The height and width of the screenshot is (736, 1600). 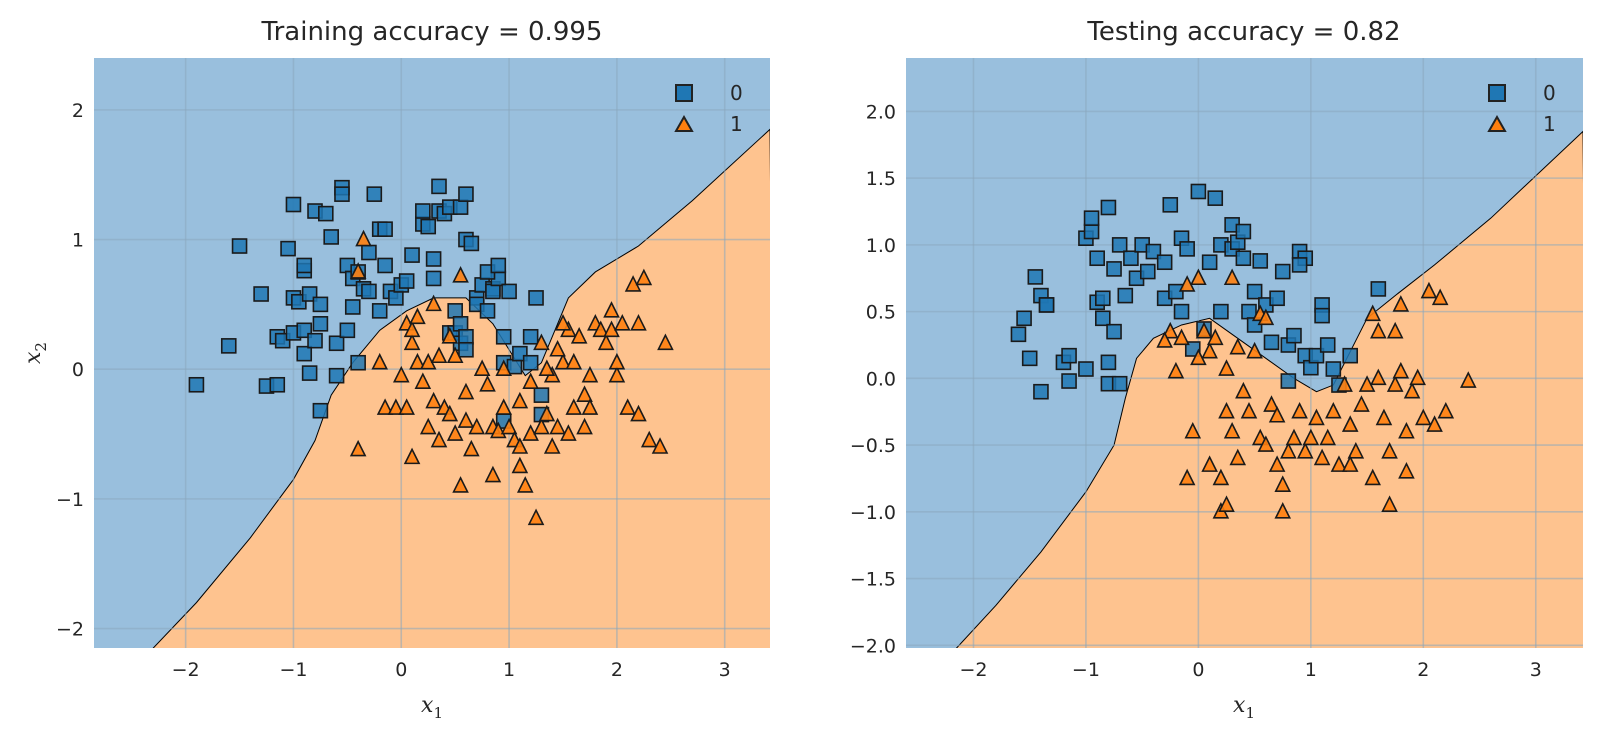 What do you see at coordinates (881, 379) in the screenshot?
I see `testing-ytick-label: 0.0` at bounding box center [881, 379].